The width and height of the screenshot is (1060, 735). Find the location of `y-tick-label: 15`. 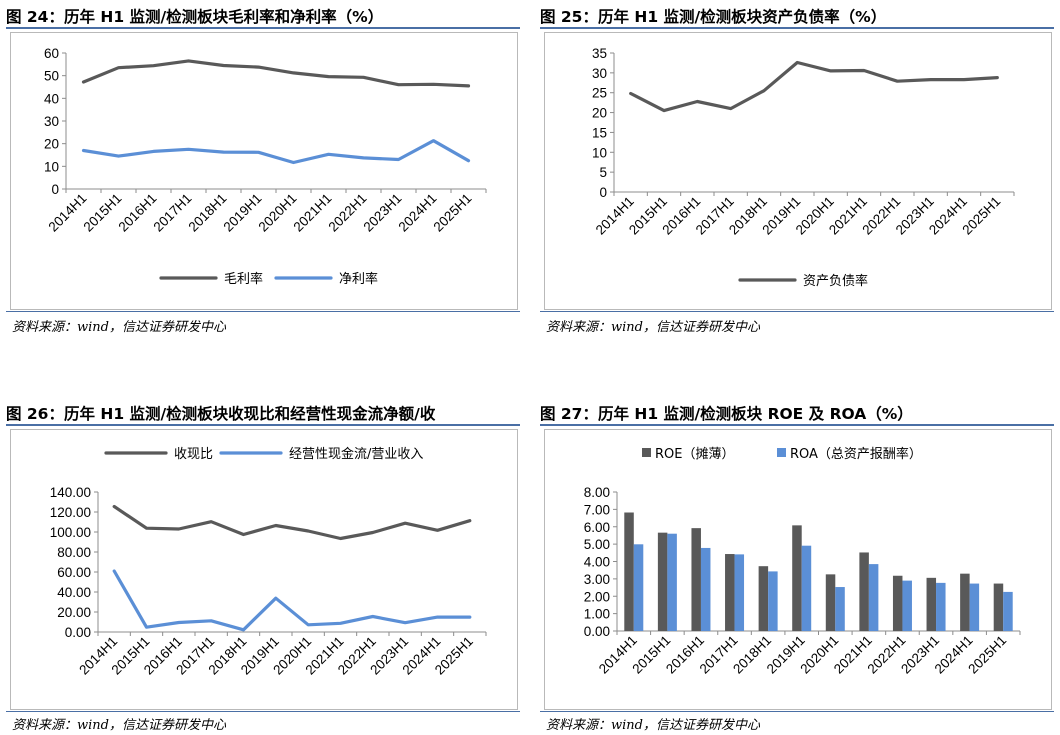

y-tick-label: 15 is located at coordinates (599, 132).